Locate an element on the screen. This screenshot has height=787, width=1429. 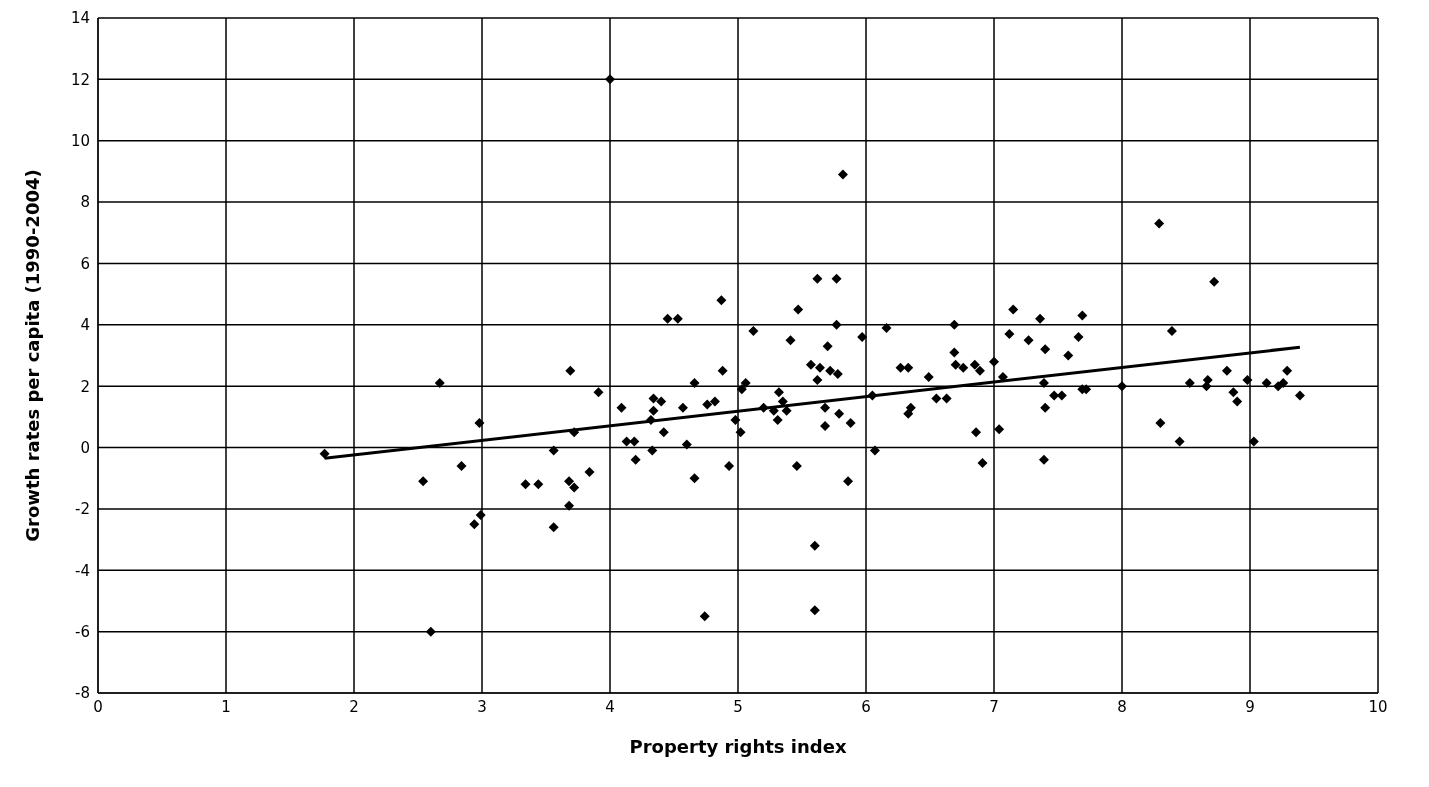
y-tick-label: 14 is located at coordinates (80, 18).